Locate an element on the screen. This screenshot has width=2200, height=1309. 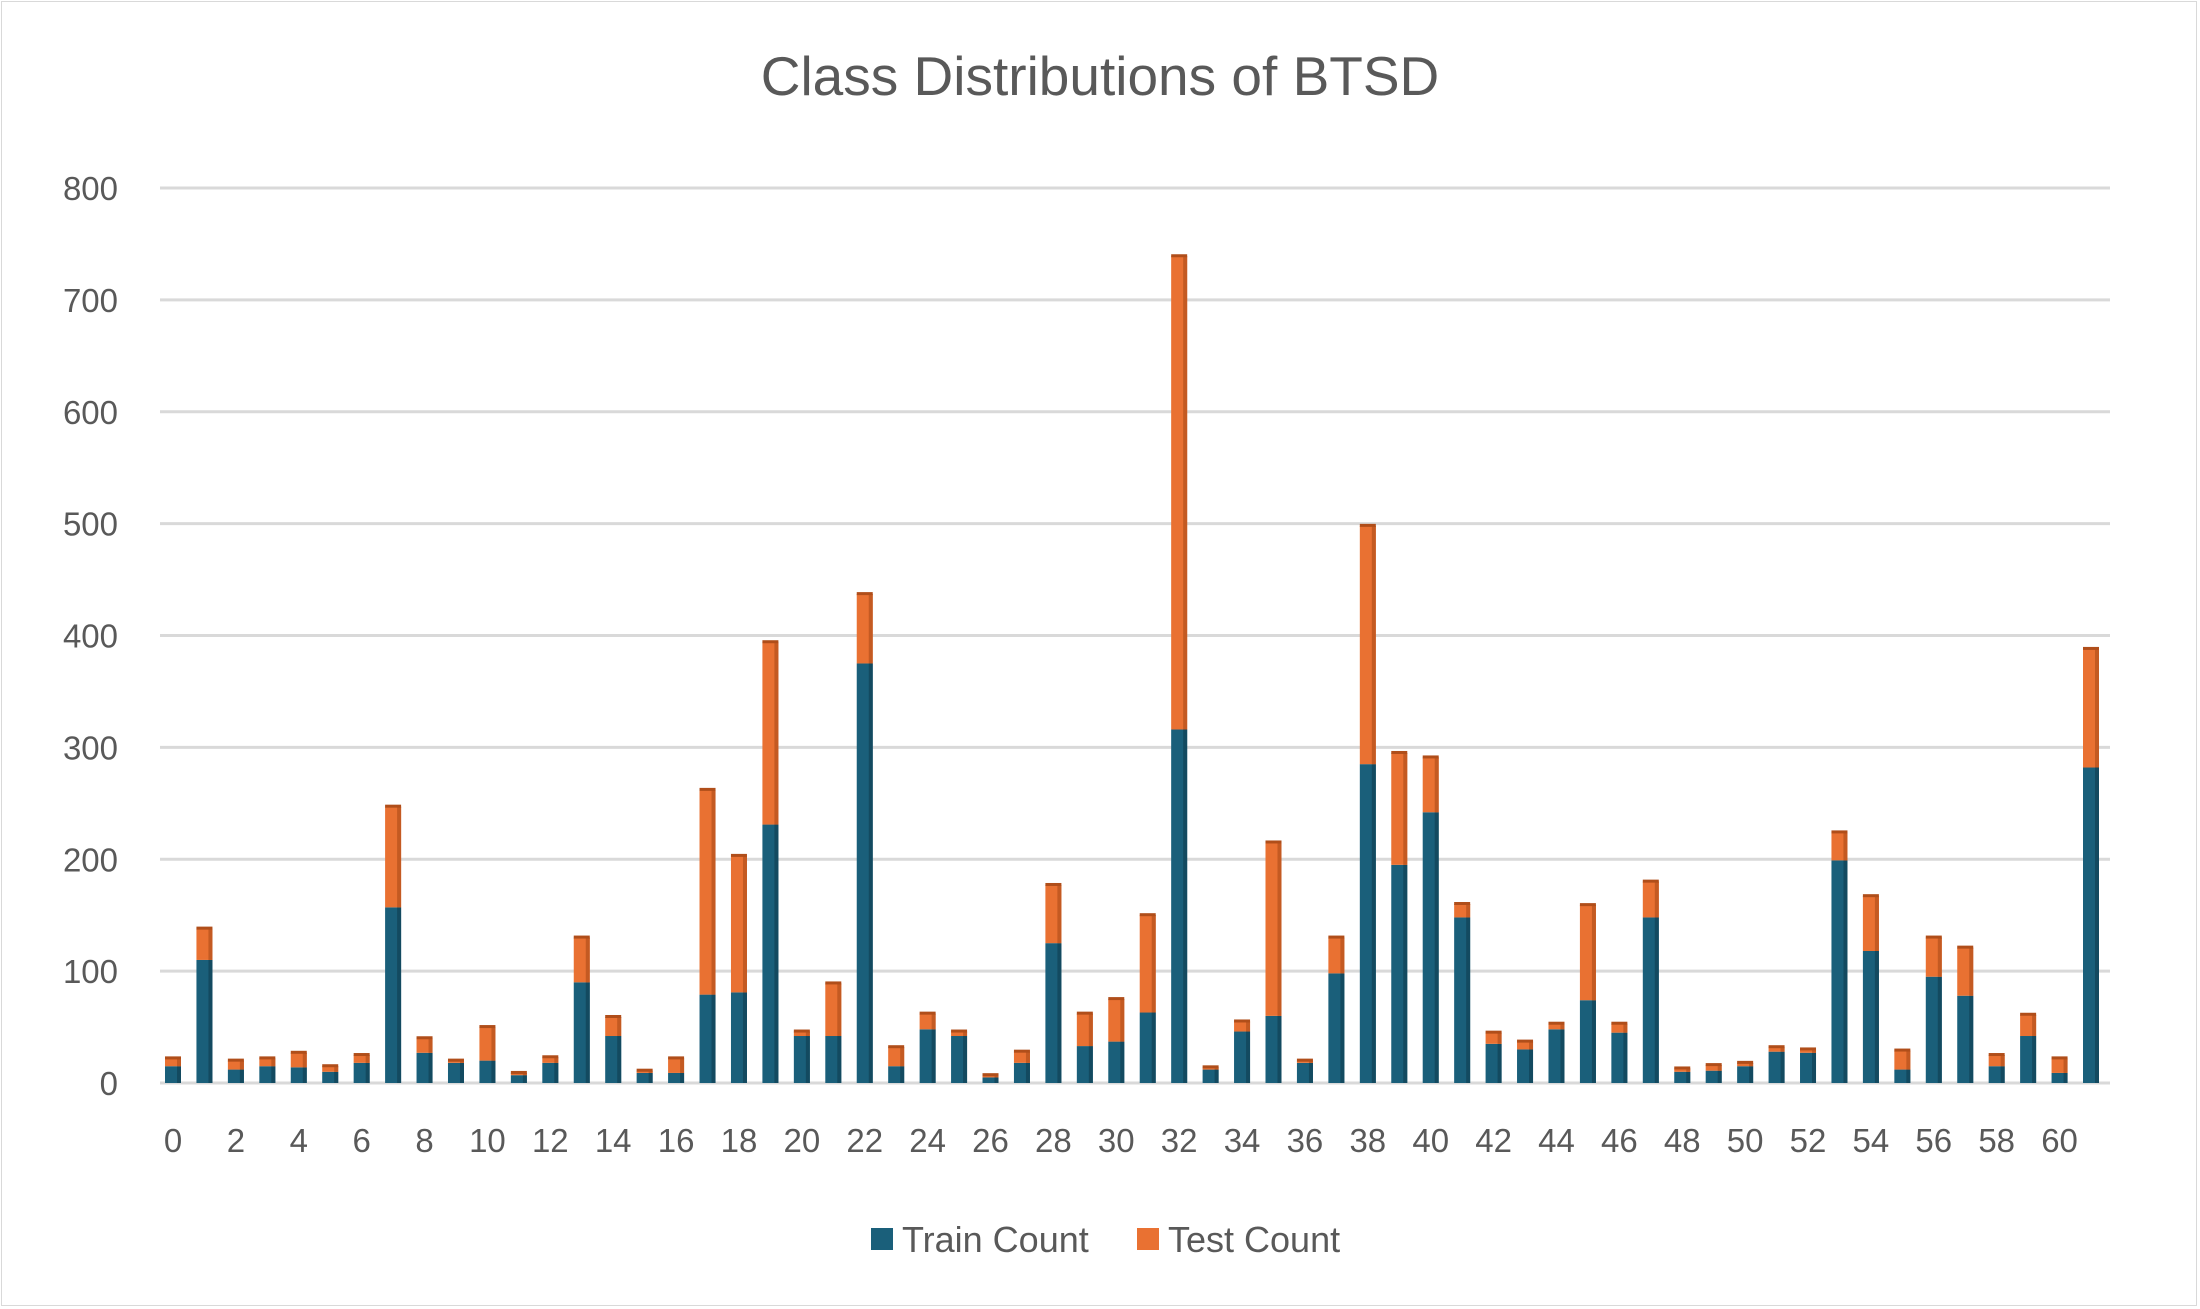
x-tick-label: 46 is located at coordinates (1619, 1140).